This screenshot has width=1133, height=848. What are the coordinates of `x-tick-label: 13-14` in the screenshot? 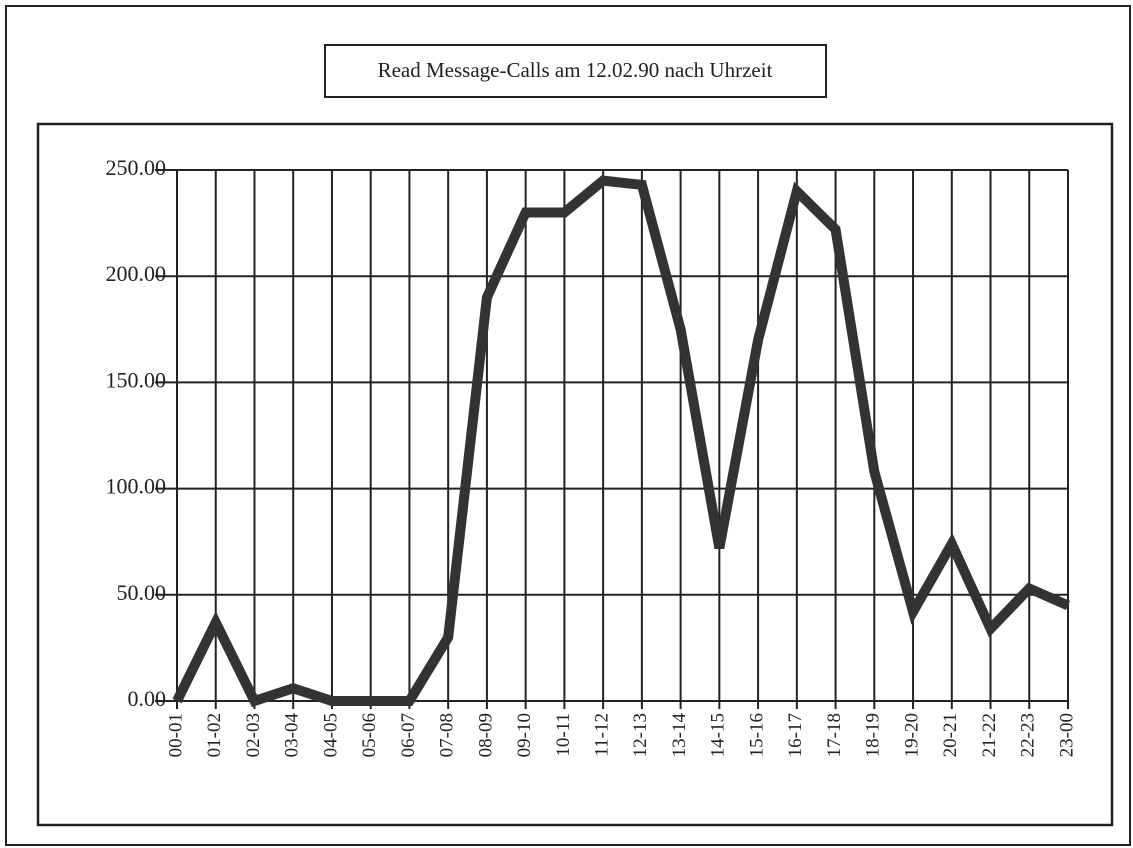 It's located at (679, 735).